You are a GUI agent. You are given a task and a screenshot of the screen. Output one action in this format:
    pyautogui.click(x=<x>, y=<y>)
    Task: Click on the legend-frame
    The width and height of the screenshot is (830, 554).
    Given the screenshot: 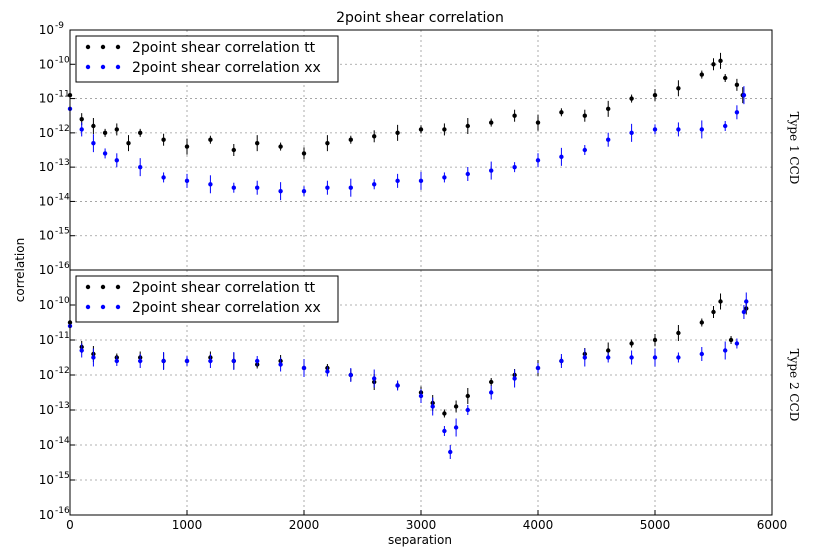 What is the action you would take?
    pyautogui.click(x=207, y=59)
    